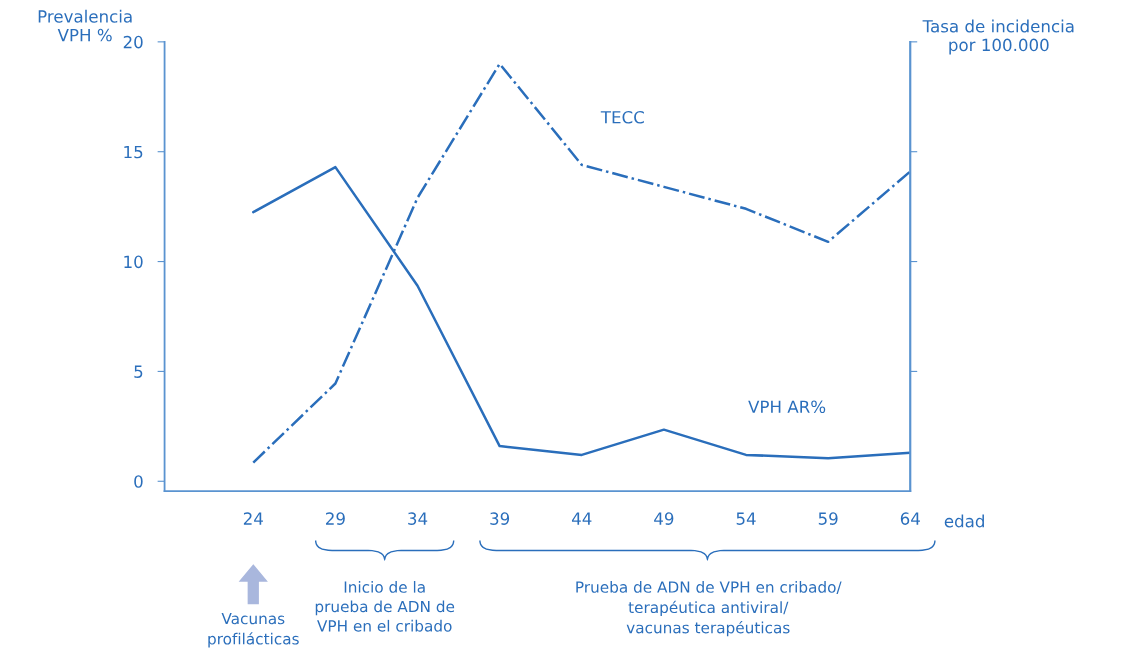  What do you see at coordinates (964, 521) in the screenshot?
I see `x-axis-title: edad` at bounding box center [964, 521].